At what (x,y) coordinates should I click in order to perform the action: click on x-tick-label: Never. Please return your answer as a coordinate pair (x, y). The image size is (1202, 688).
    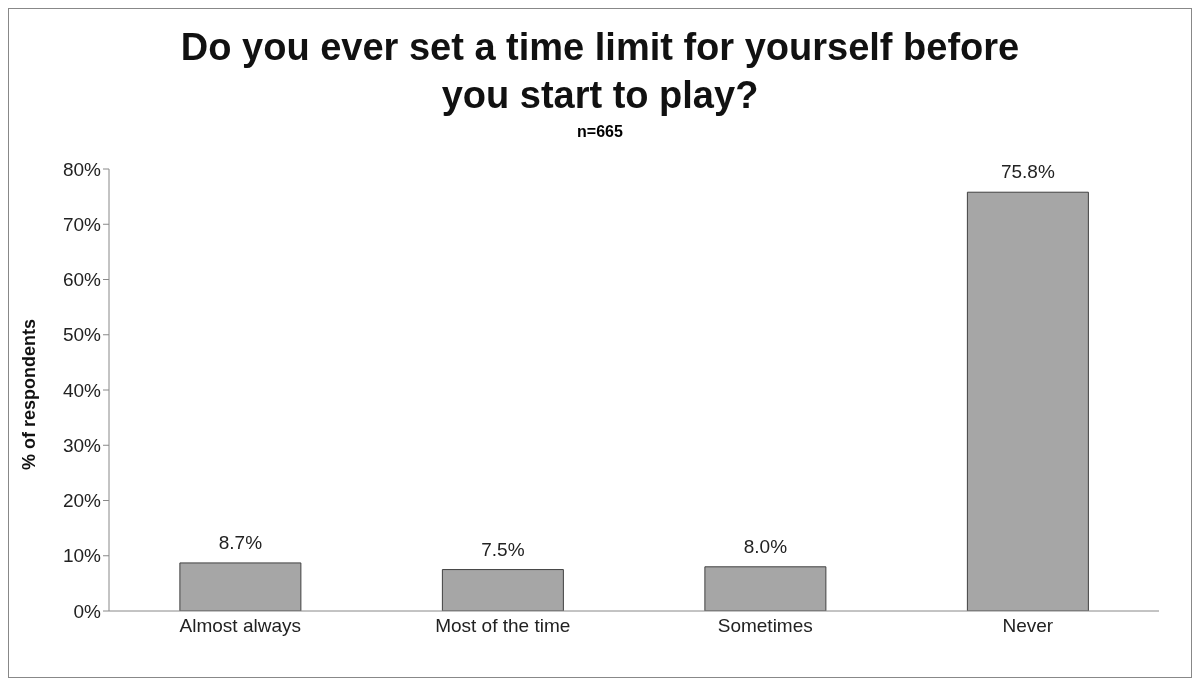
    Looking at the image, I should click on (1028, 626).